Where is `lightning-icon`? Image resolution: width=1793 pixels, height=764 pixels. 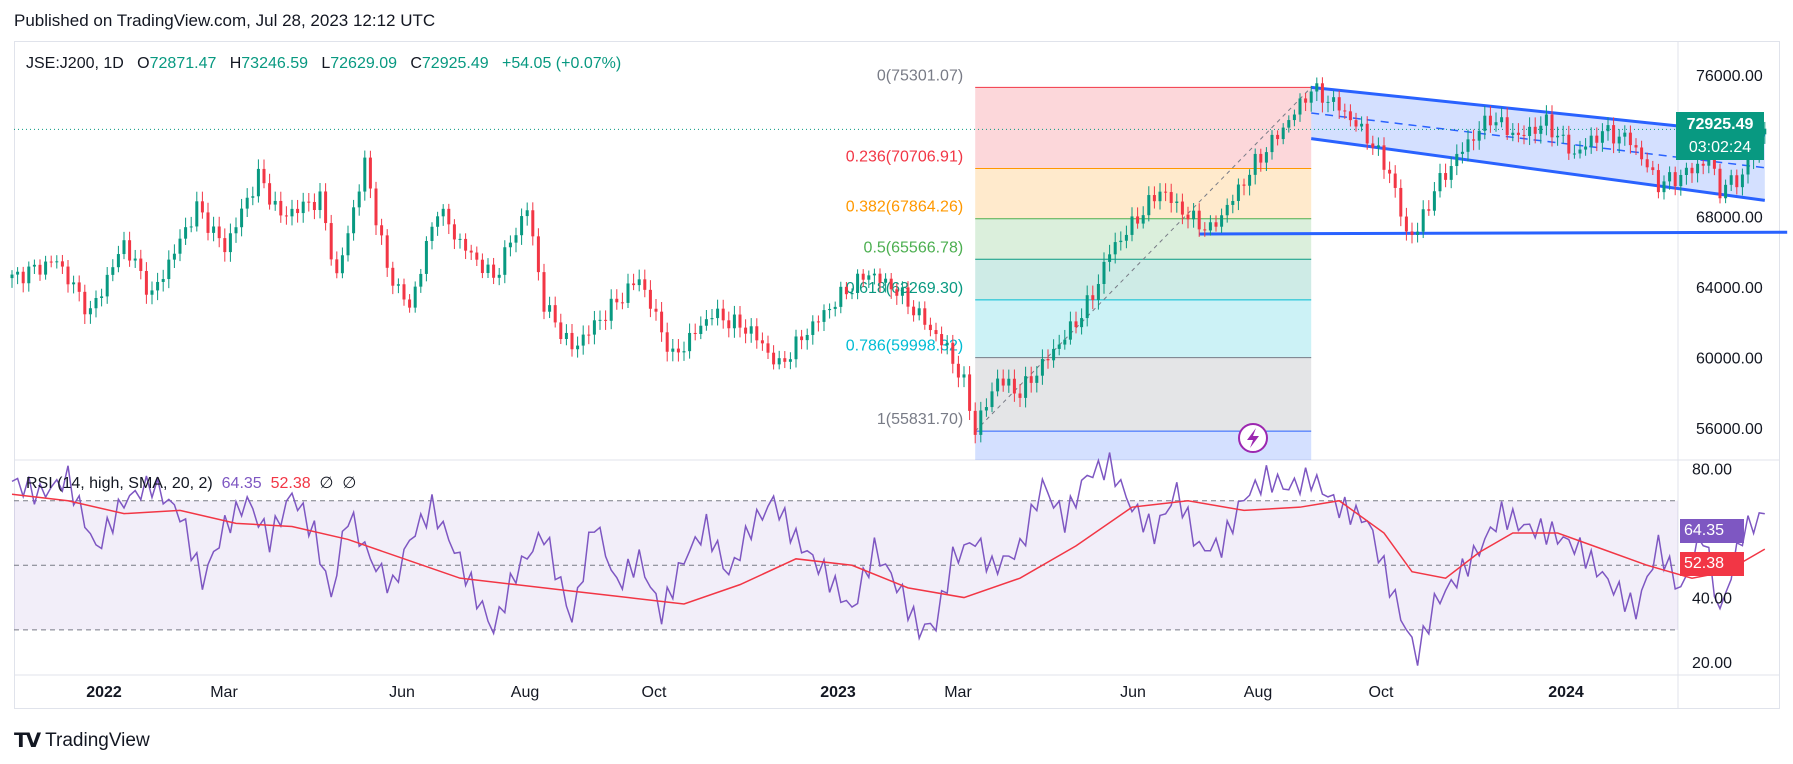
lightning-icon is located at coordinates (1253, 438).